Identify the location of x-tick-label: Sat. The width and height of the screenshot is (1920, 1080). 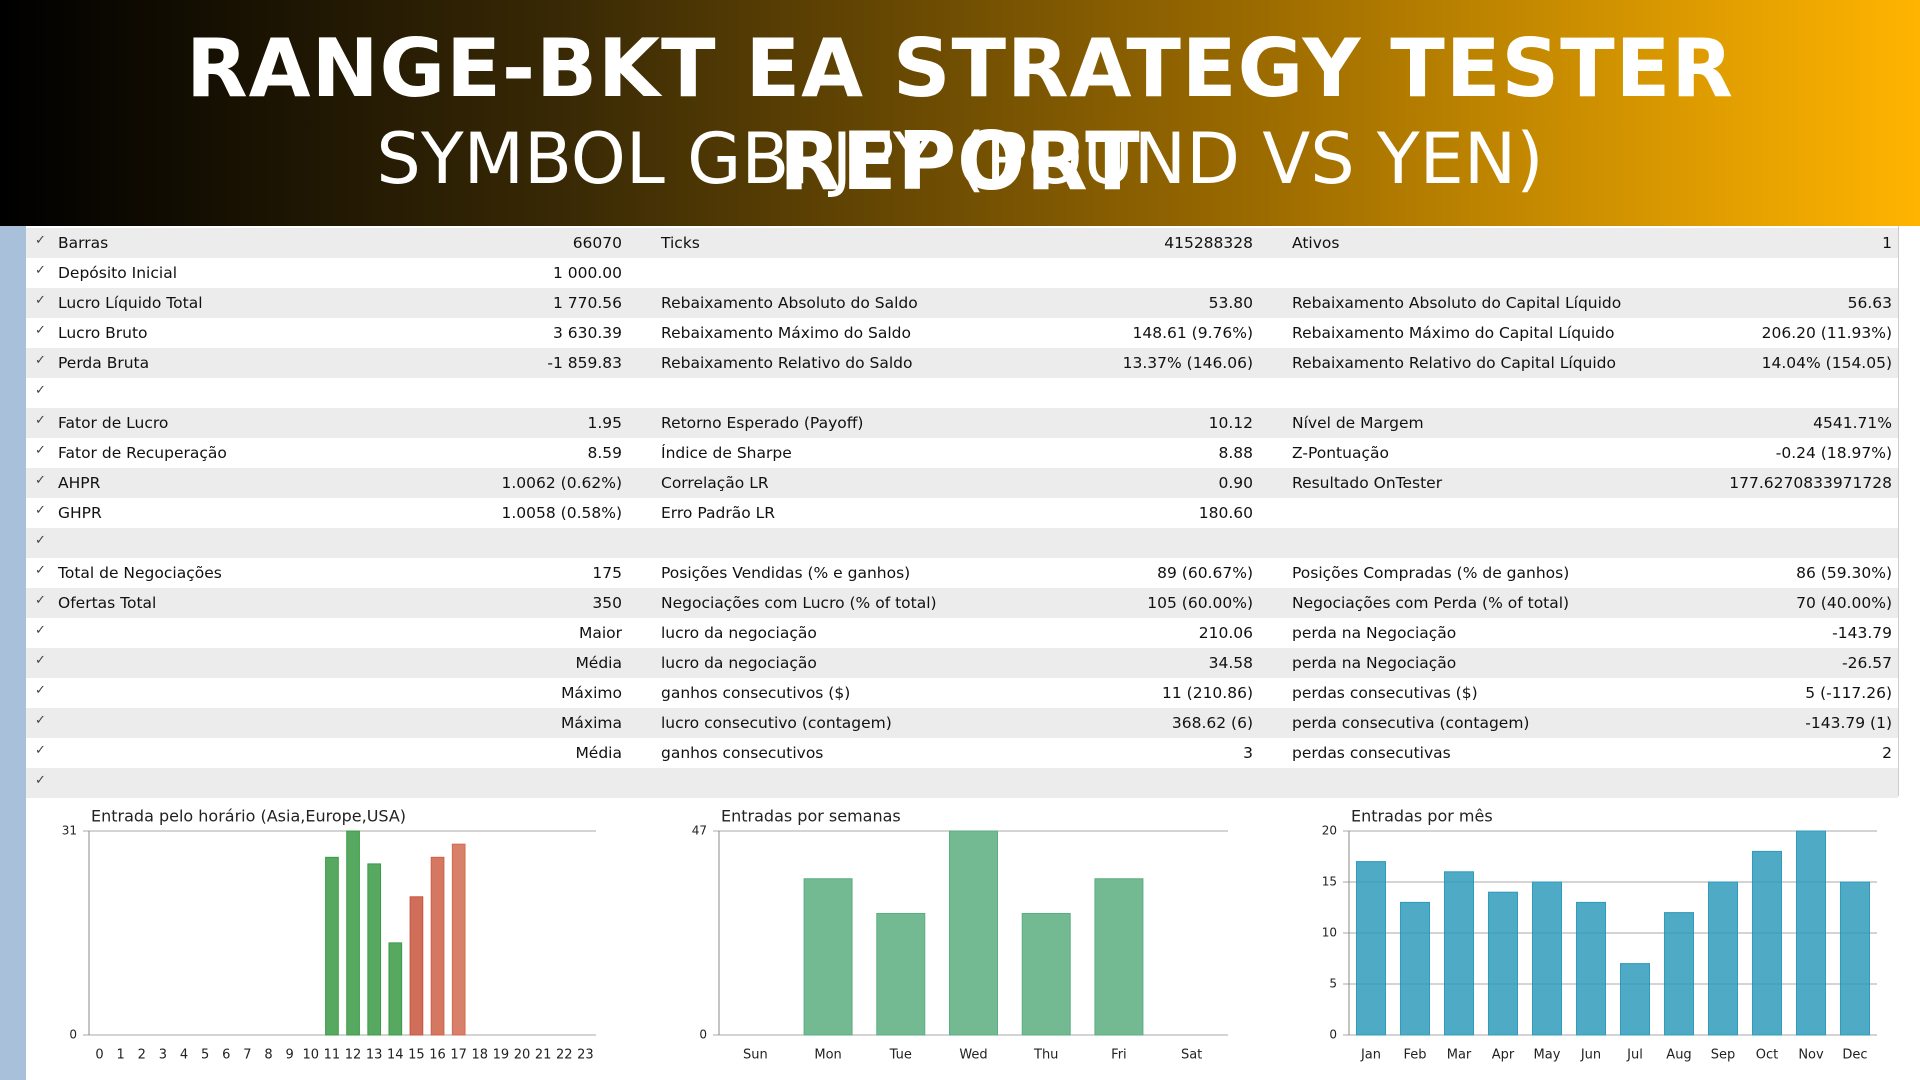
(1191, 1055).